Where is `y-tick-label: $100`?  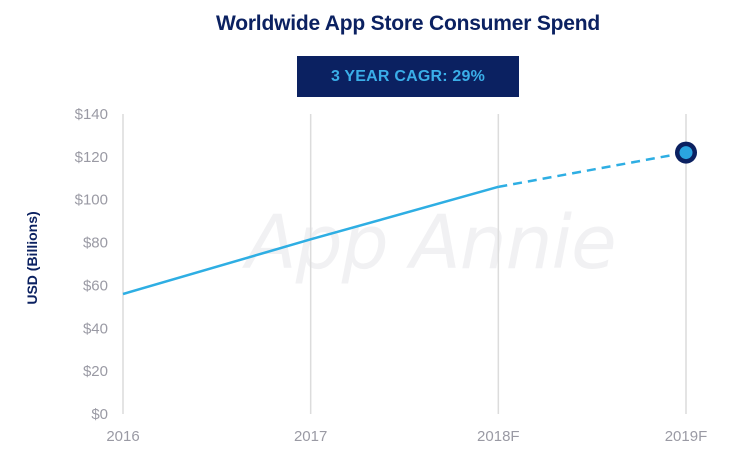
y-tick-label: $100 is located at coordinates (91, 200).